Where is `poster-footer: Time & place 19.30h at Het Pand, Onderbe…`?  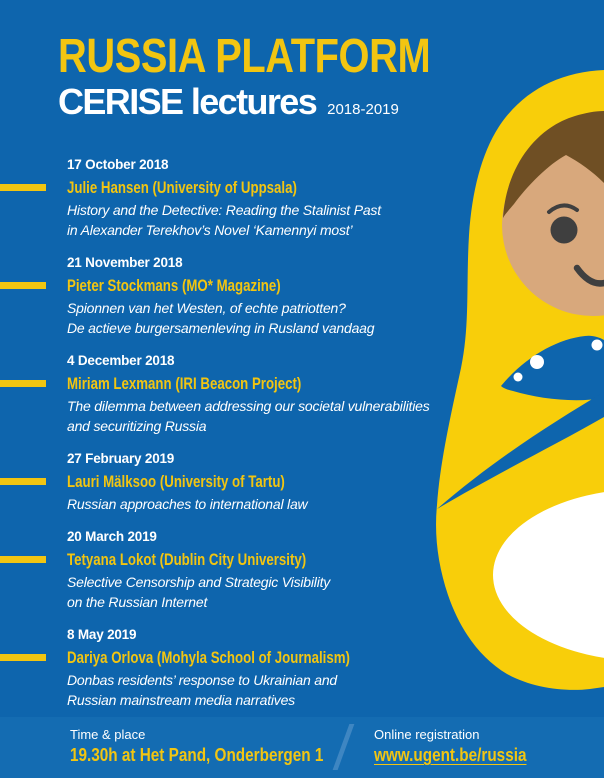 poster-footer: Time & place 19.30h at Het Pand, Onderbe… is located at coordinates (302, 747).